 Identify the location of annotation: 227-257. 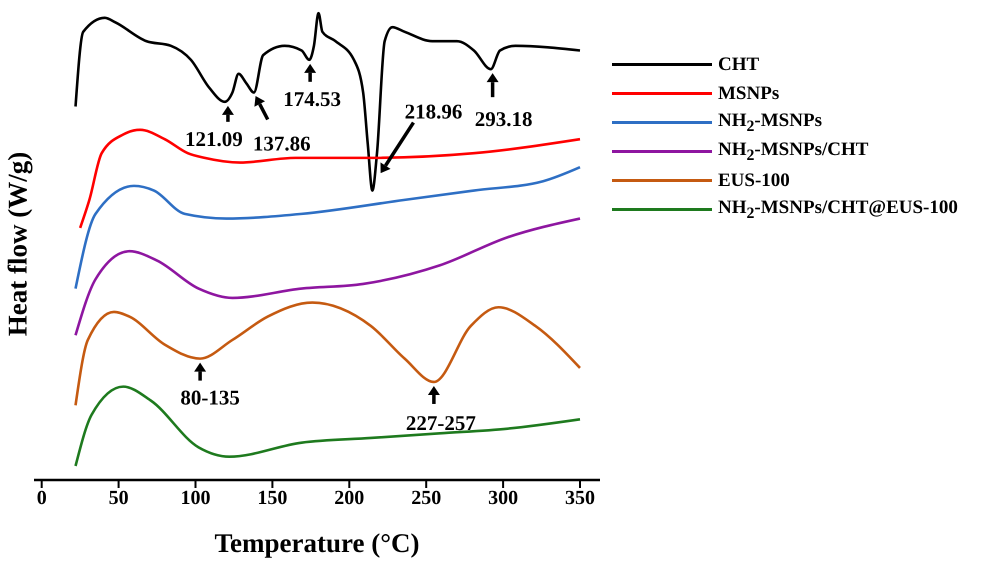
(441, 422).